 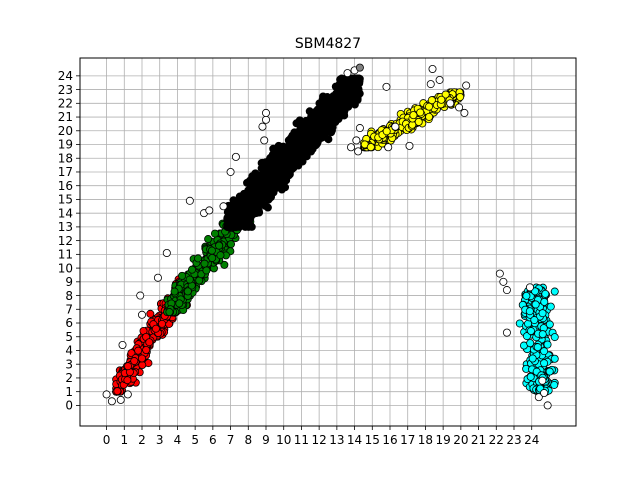 What do you see at coordinates (513, 440) in the screenshot?
I see `x-tick-label: 23` at bounding box center [513, 440].